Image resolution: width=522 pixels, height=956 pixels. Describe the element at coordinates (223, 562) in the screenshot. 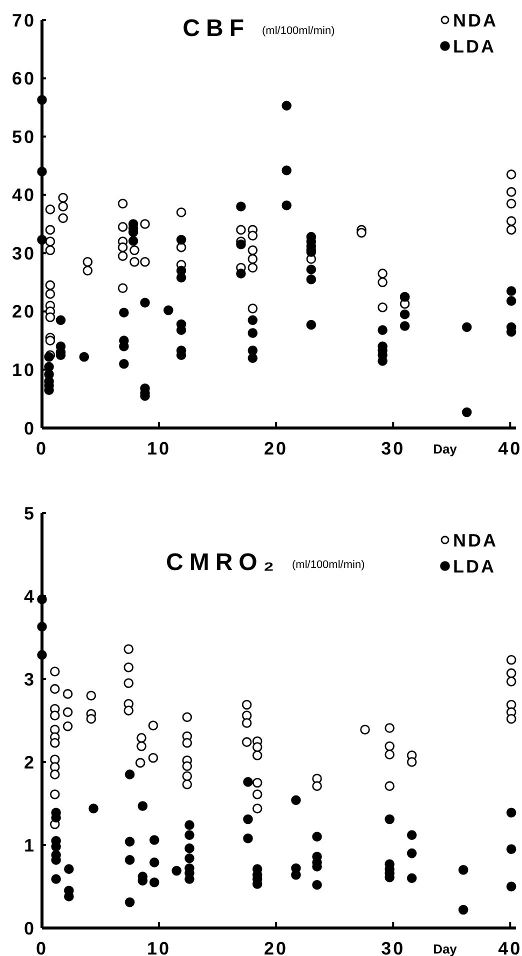

I see `text: CMRO₂` at that location.